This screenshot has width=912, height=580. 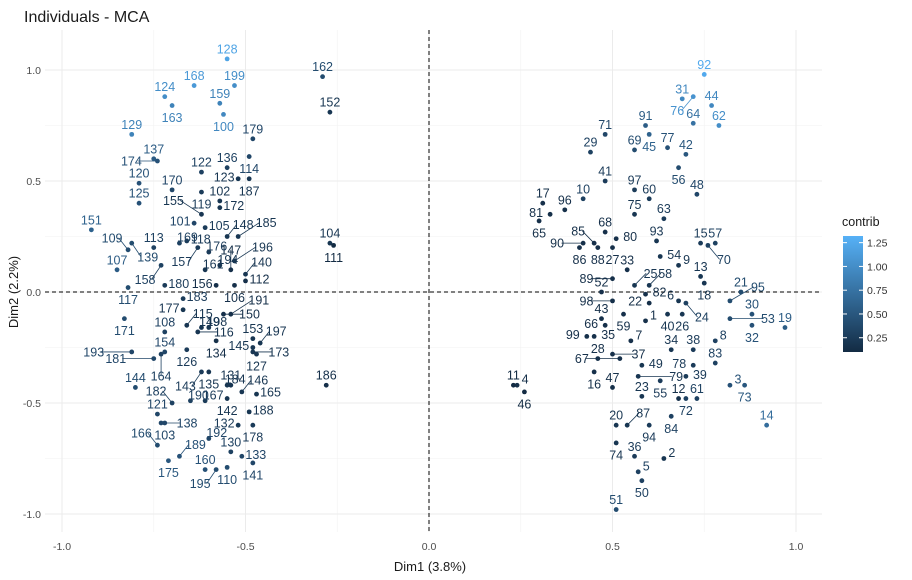 What do you see at coordinates (635, 447) in the screenshot?
I see `point-label-36: 36` at bounding box center [635, 447].